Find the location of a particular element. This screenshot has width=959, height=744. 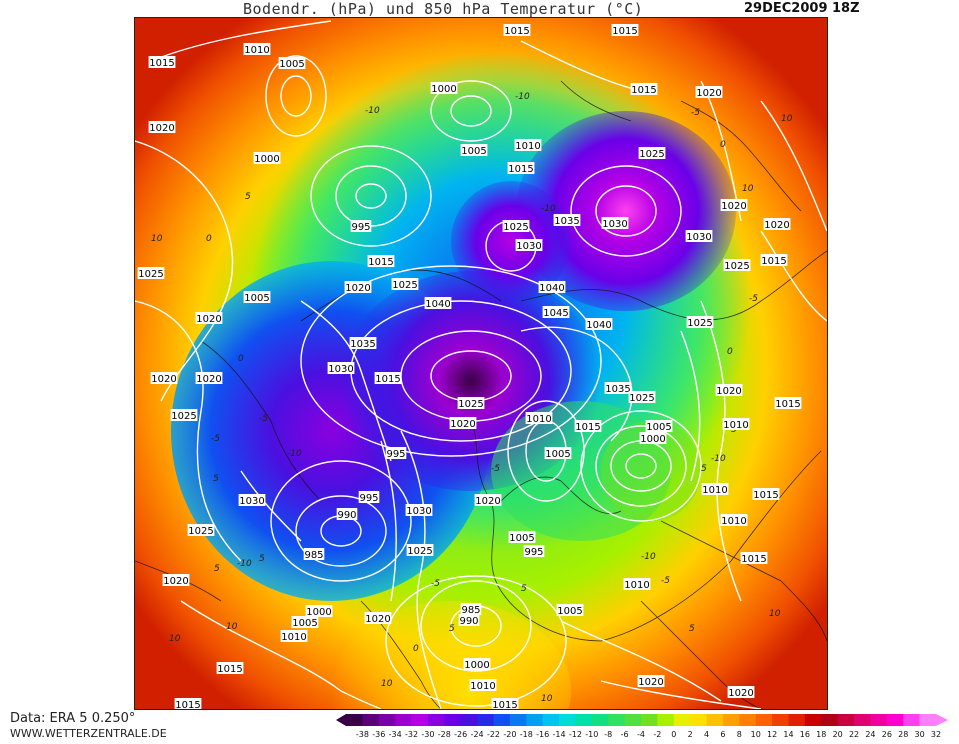

legend-tick-label: -22 is located at coordinates (493, 734).